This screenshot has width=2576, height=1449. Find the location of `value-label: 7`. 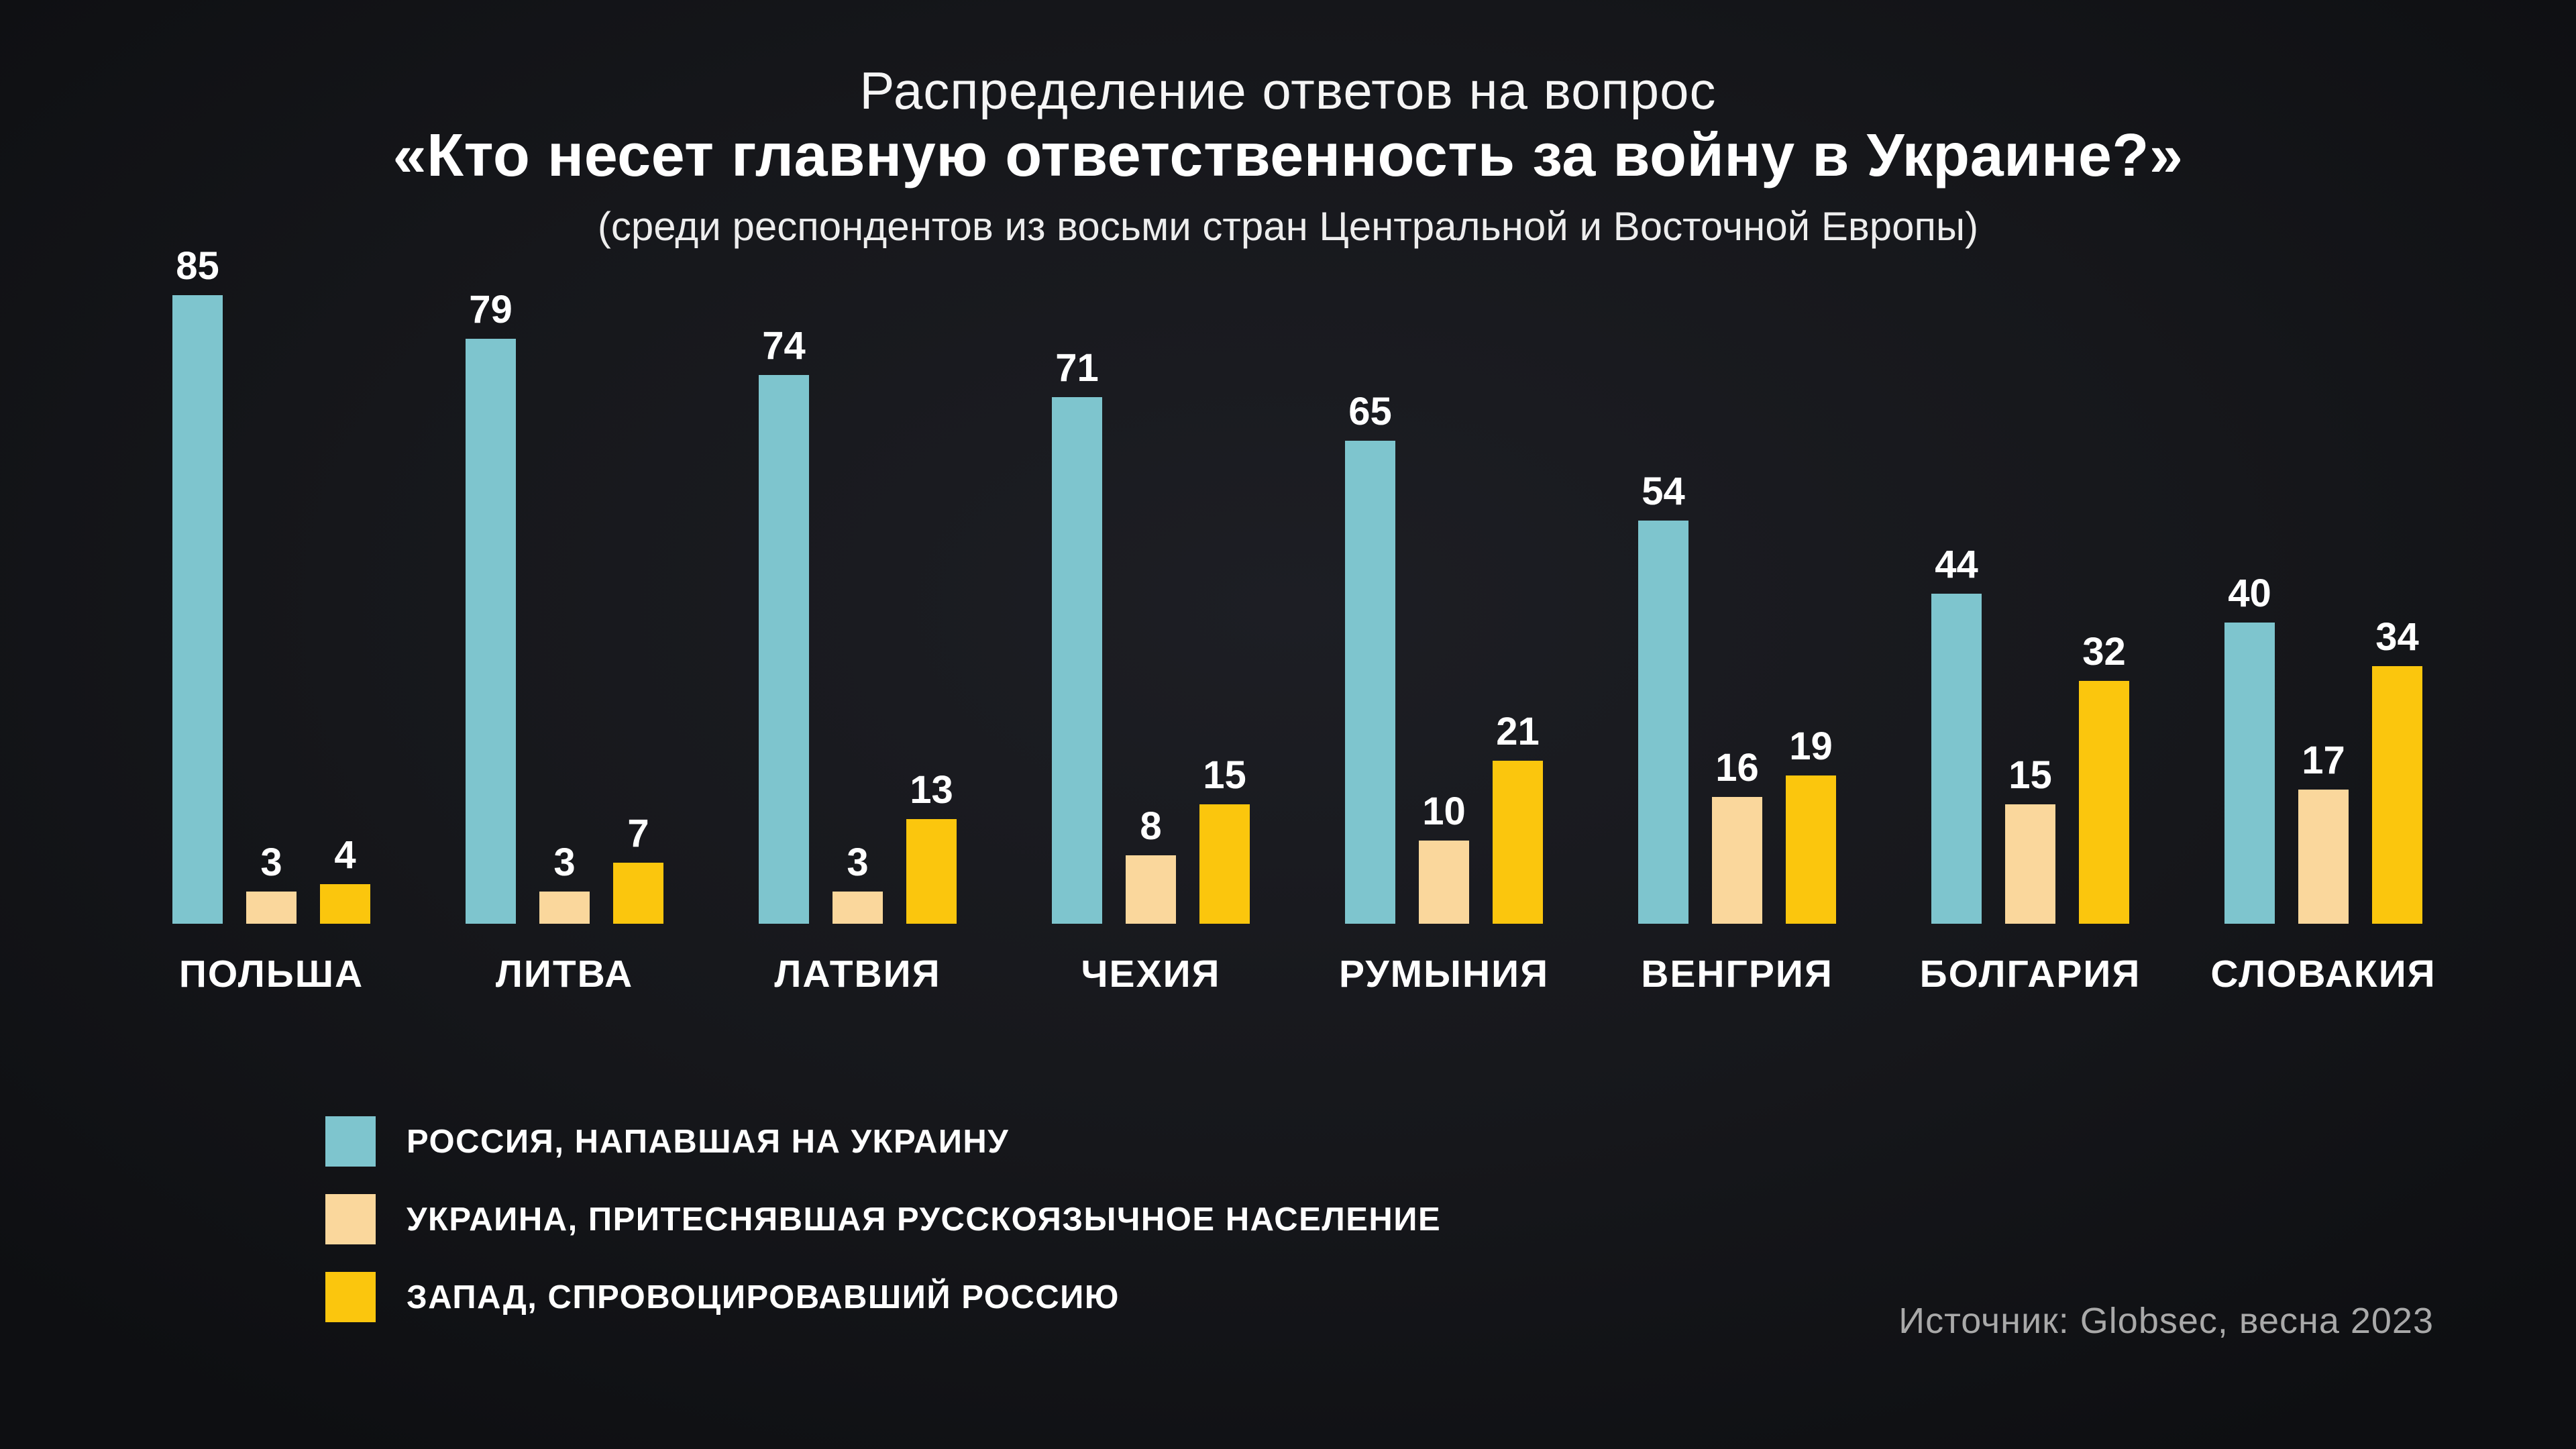

value-label: 7 is located at coordinates (638, 833).